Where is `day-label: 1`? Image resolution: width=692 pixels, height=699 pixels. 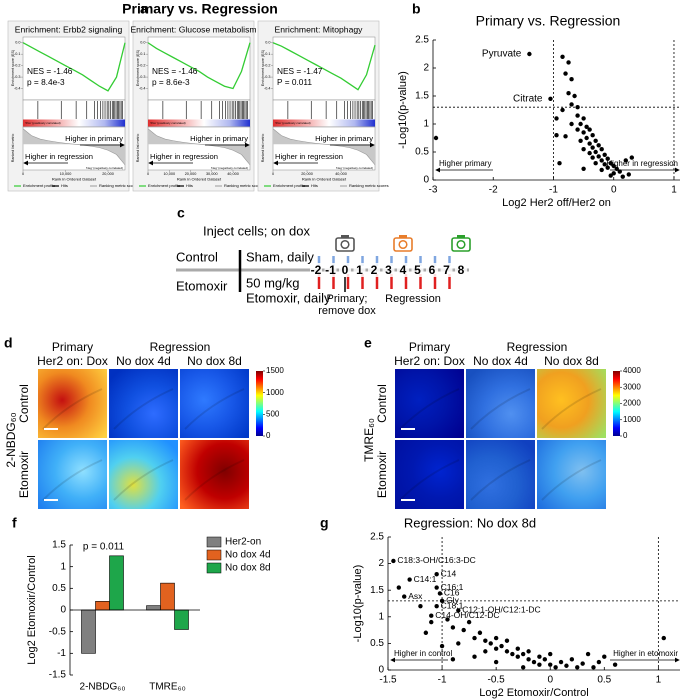
day-label: 1 is located at coordinates (359, 270).